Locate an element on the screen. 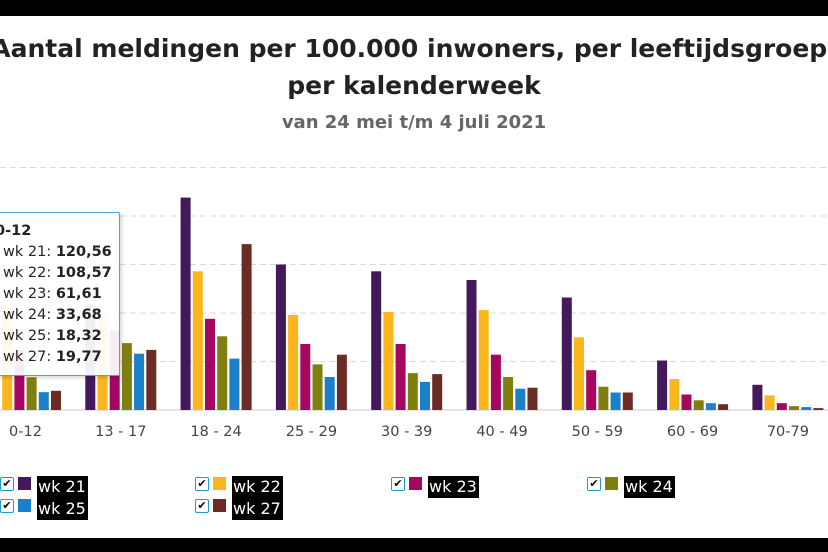 The width and height of the screenshot is (828, 552). x-tick-label: 50 - 59 is located at coordinates (597, 432).